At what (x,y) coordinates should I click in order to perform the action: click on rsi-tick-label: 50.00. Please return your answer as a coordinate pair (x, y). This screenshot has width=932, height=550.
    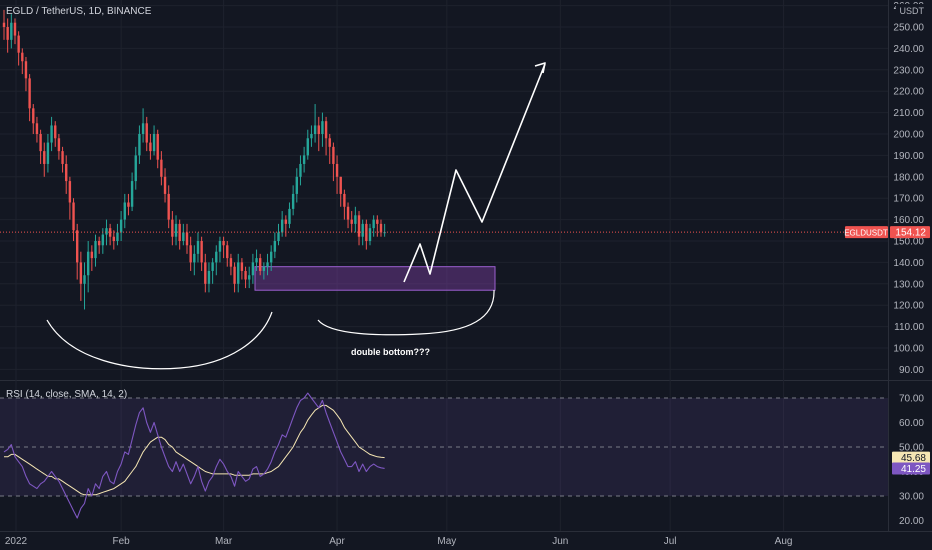
    Looking at the image, I should click on (911, 448).